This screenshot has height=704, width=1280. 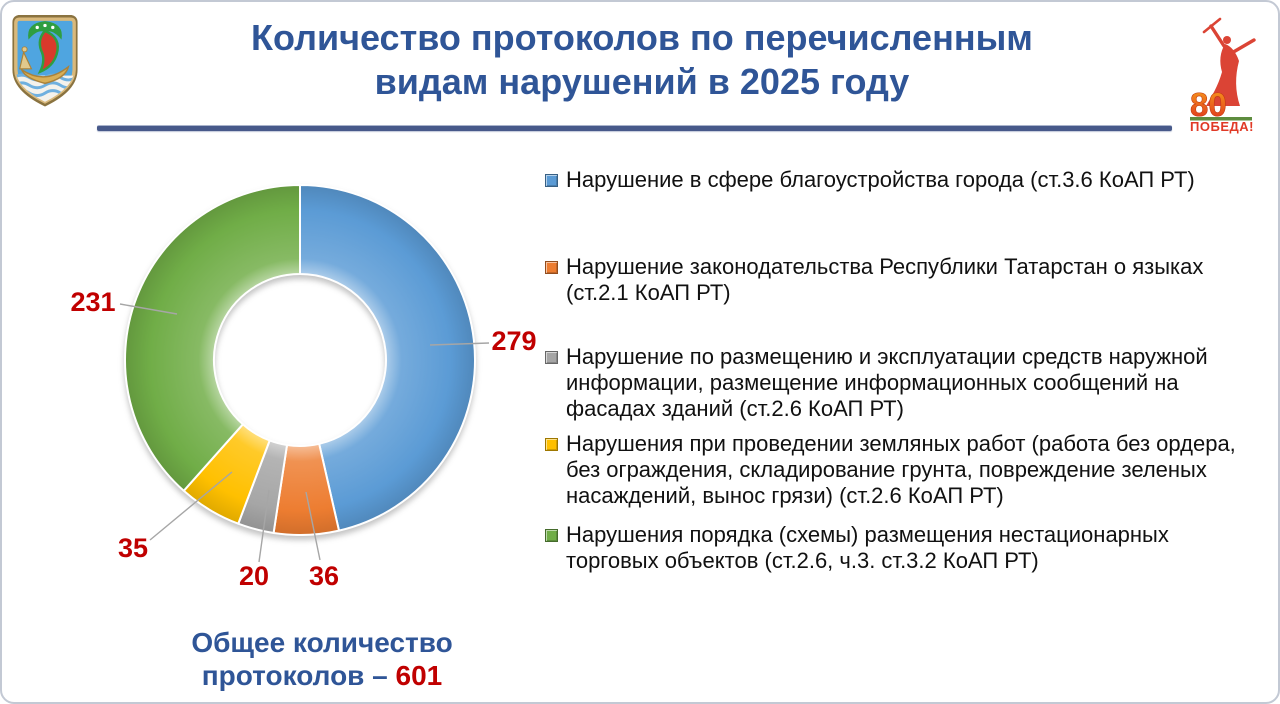 What do you see at coordinates (634, 128) in the screenshot?
I see `title-underline` at bounding box center [634, 128].